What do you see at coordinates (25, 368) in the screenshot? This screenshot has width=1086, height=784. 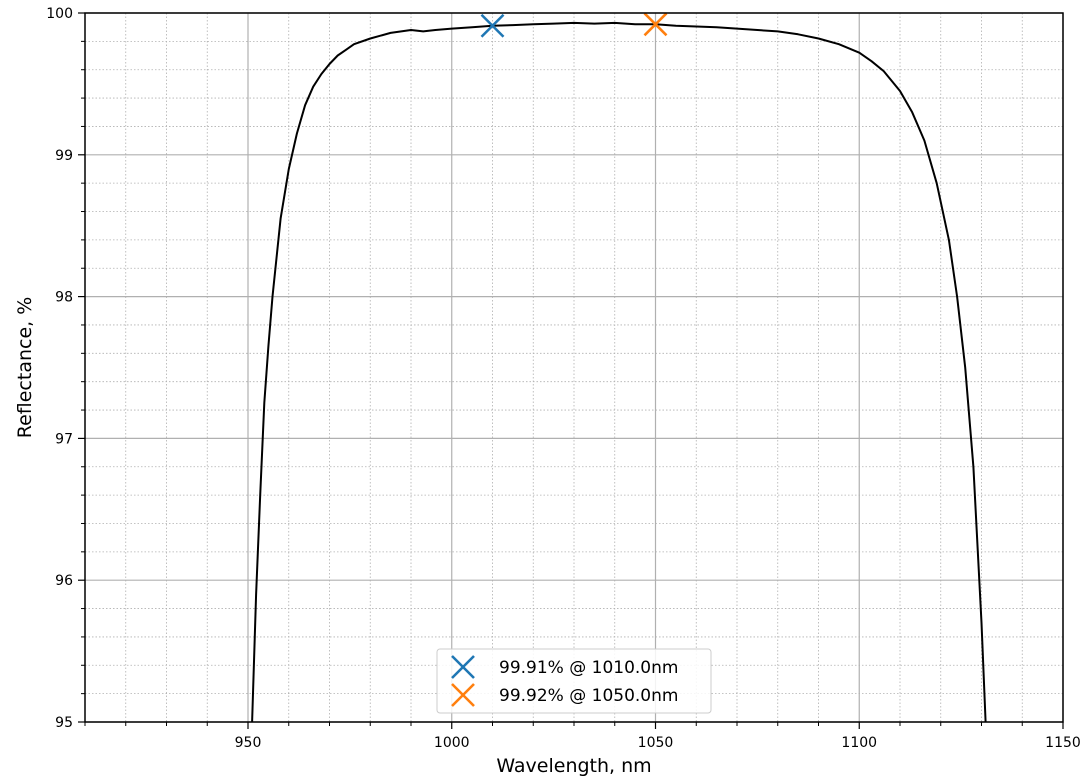 I see `y-axis-label: Reflectance, %` at bounding box center [25, 368].